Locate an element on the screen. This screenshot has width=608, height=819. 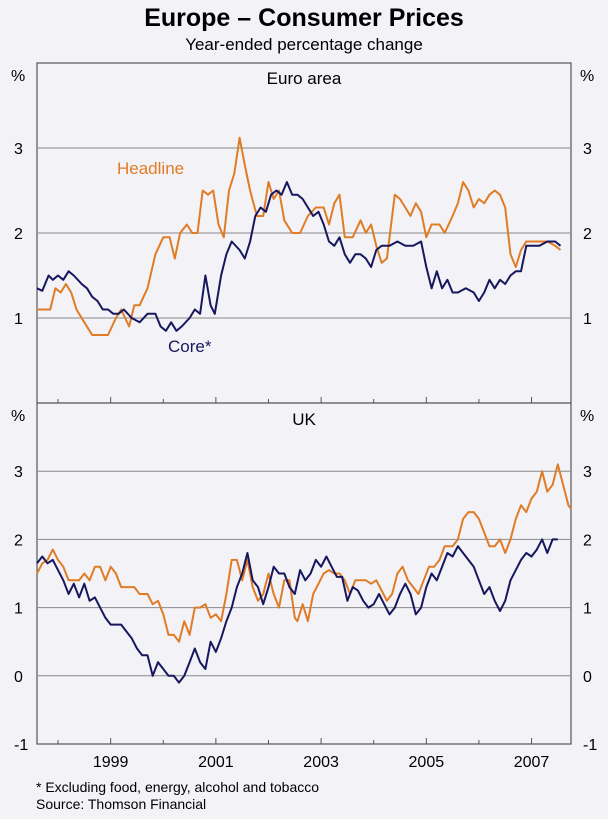
panel-title-euro-area: Euro area is located at coordinates (304, 78).